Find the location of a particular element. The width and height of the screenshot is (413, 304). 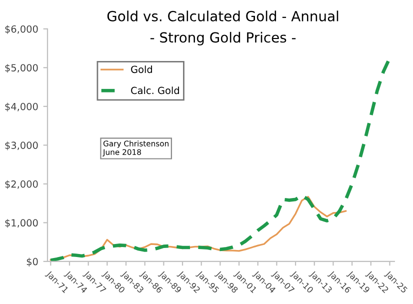

y-tick-label: $3,000 is located at coordinates (21, 145).